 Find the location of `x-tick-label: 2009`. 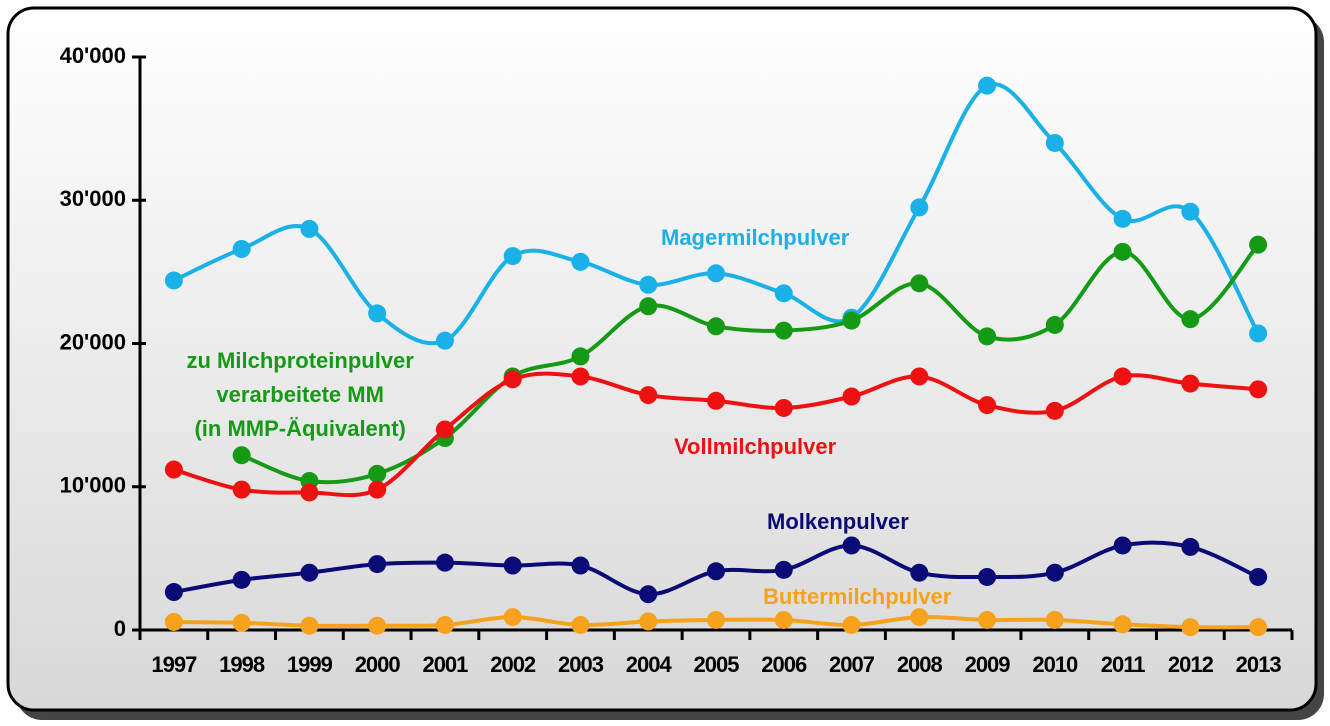

x-tick-label: 2009 is located at coordinates (988, 664).